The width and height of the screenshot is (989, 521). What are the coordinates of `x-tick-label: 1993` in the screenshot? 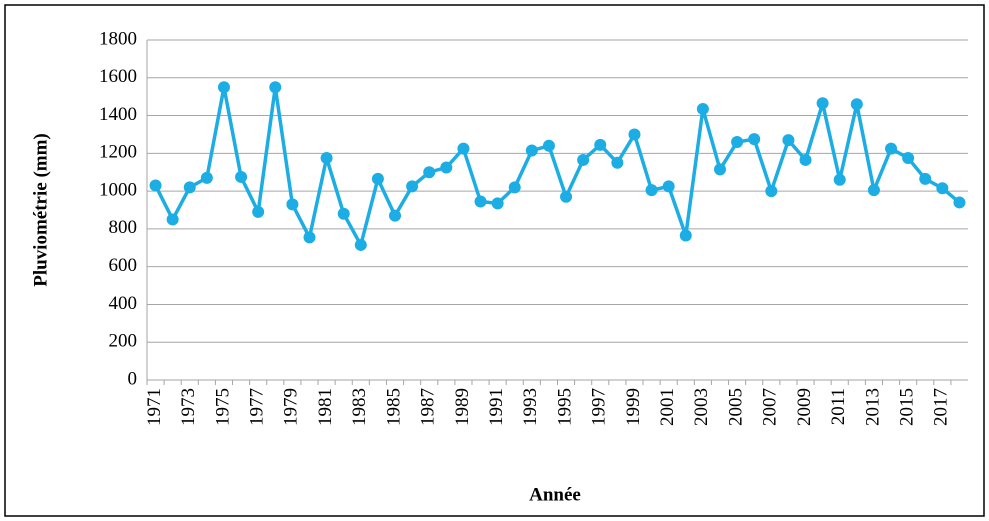 It's located at (530, 407).